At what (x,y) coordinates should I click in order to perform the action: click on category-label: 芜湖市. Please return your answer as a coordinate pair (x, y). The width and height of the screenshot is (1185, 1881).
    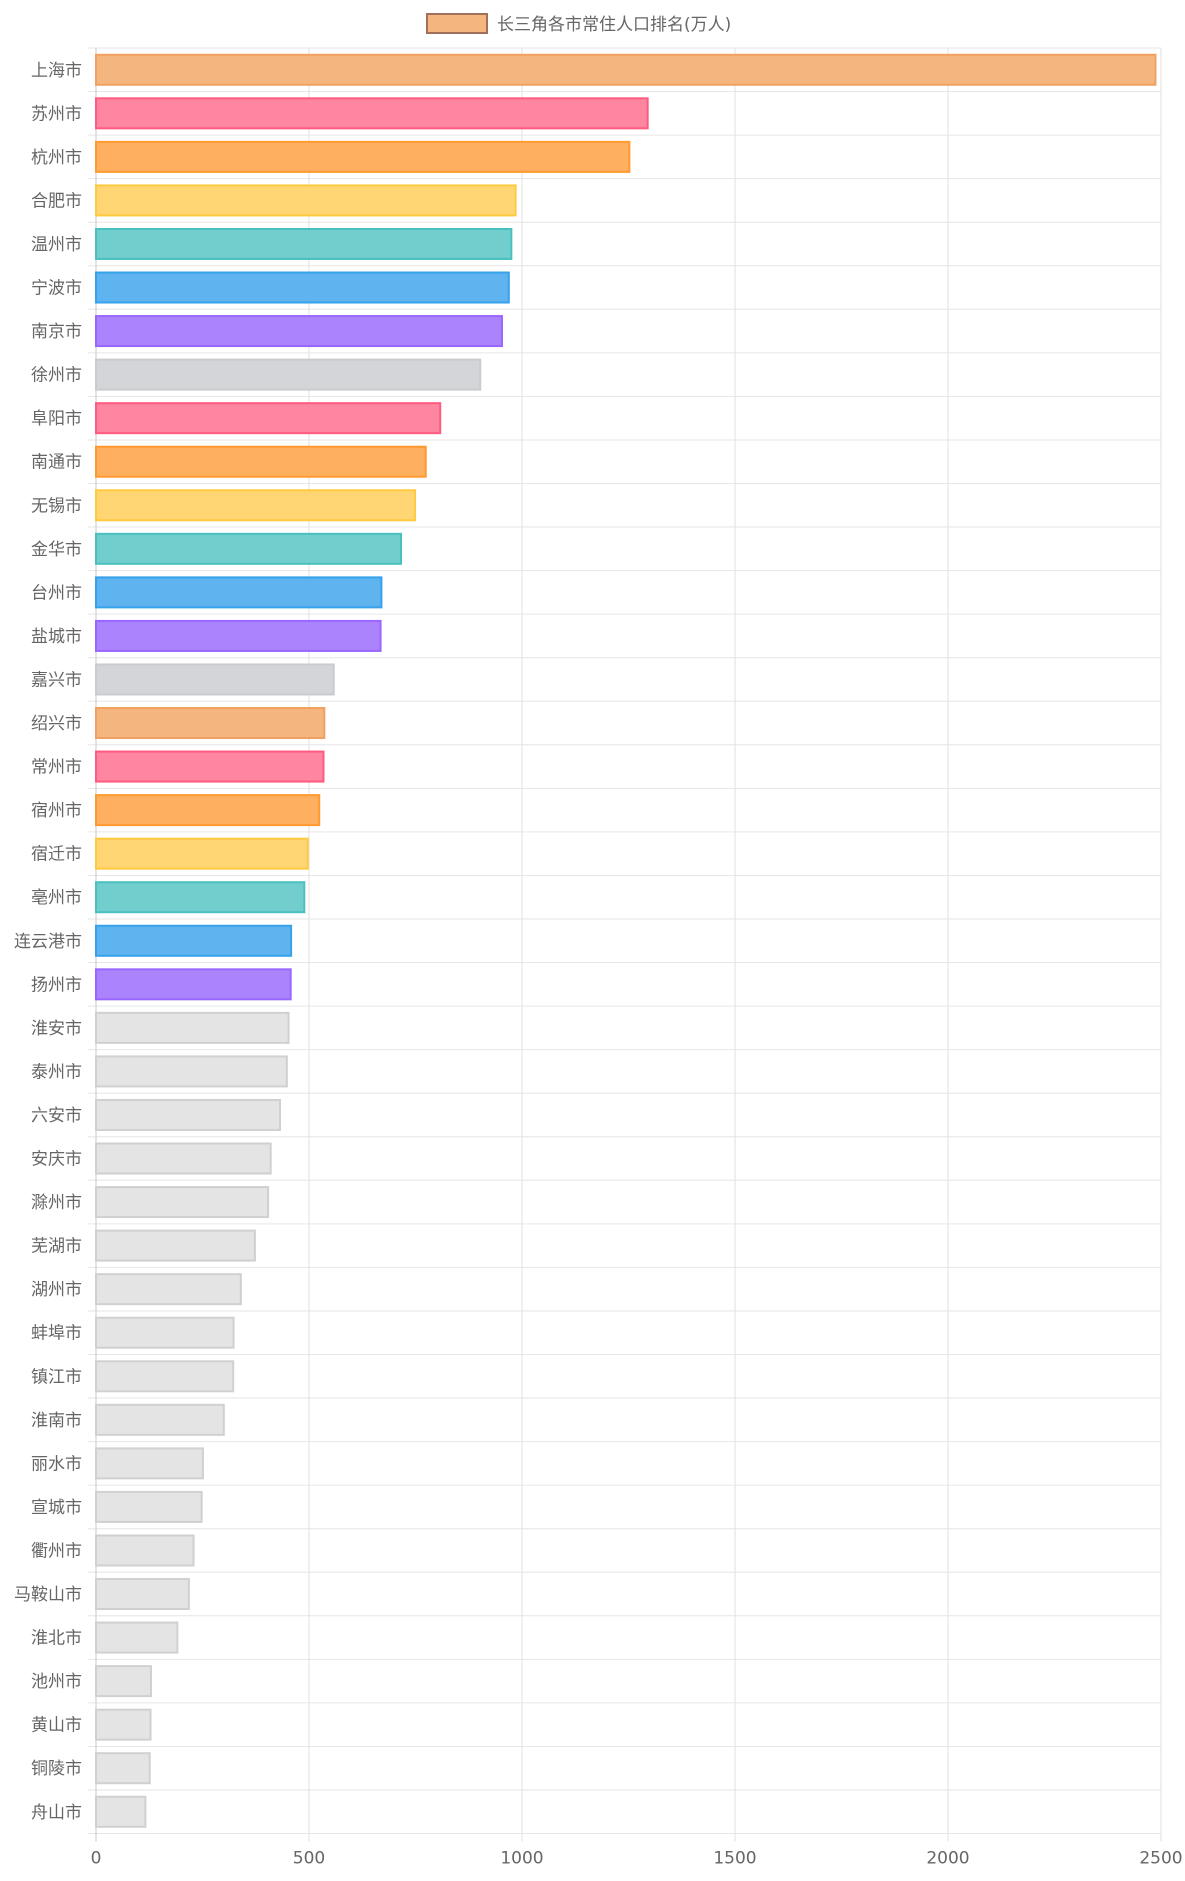
    Looking at the image, I should click on (56, 1247).